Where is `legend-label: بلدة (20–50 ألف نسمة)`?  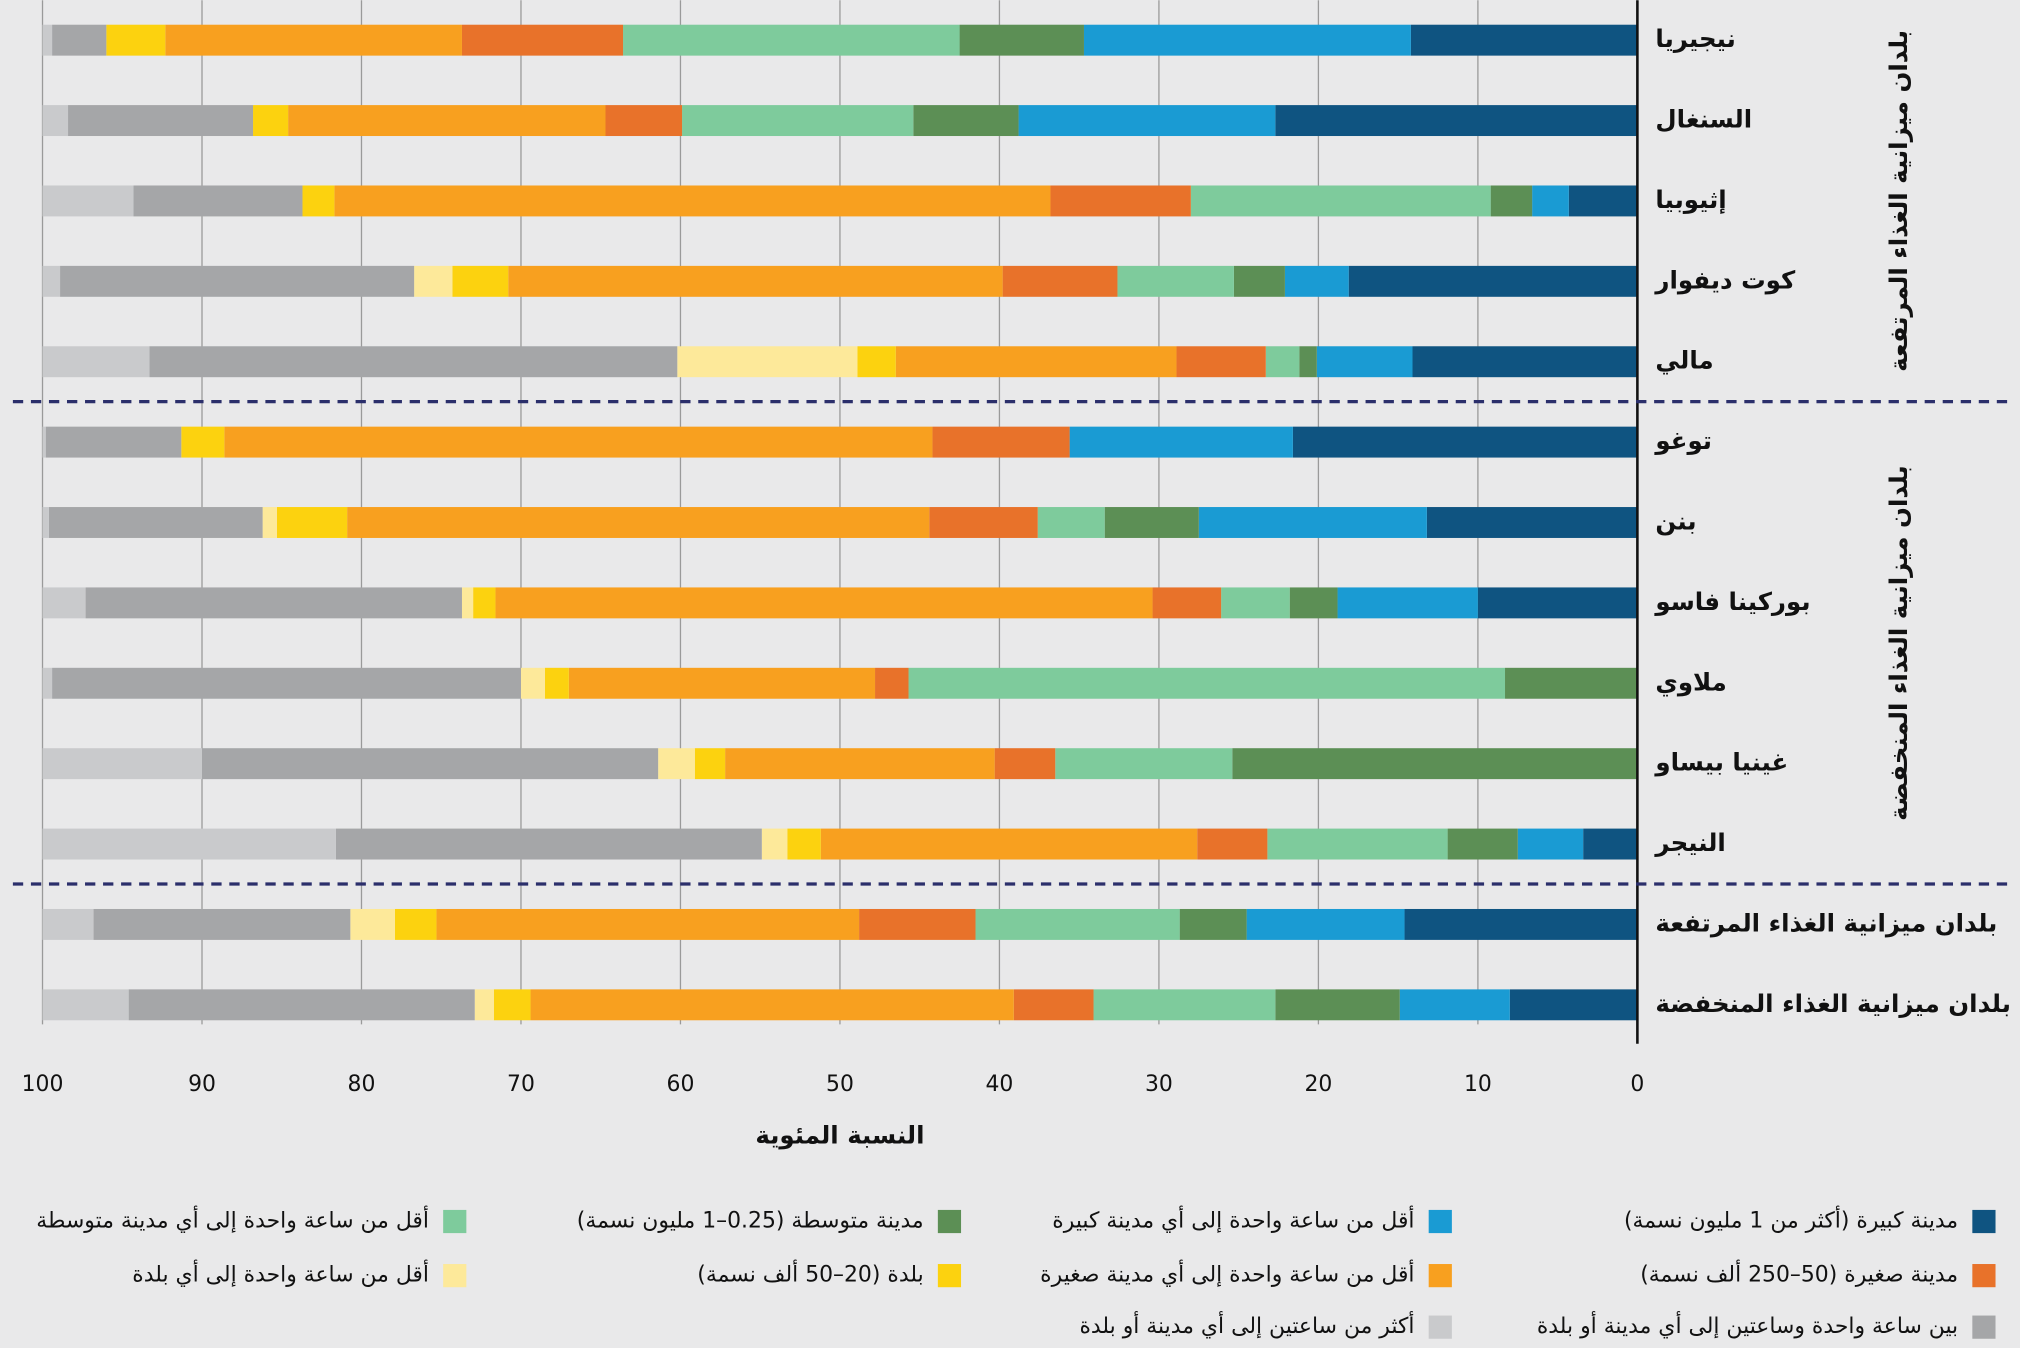
legend-label: بلدة (20–50 ألف نسمة) is located at coordinates (810, 1274).